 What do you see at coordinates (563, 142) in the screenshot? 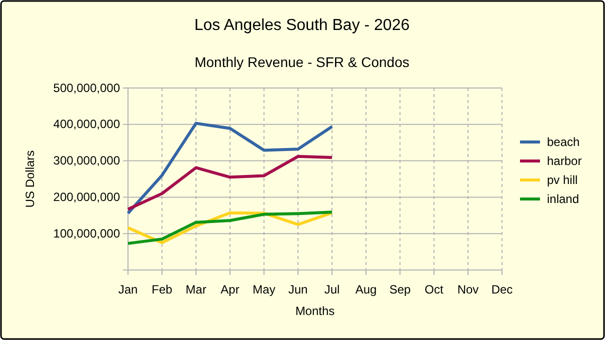
I see `legend-label: beach` at bounding box center [563, 142].